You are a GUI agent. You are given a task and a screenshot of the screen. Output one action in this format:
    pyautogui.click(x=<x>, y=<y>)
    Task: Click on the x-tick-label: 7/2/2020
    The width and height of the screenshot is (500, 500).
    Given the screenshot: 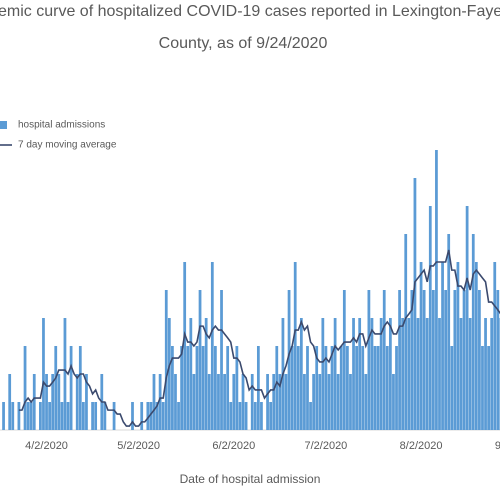 What is the action you would take?
    pyautogui.click(x=325, y=446)
    